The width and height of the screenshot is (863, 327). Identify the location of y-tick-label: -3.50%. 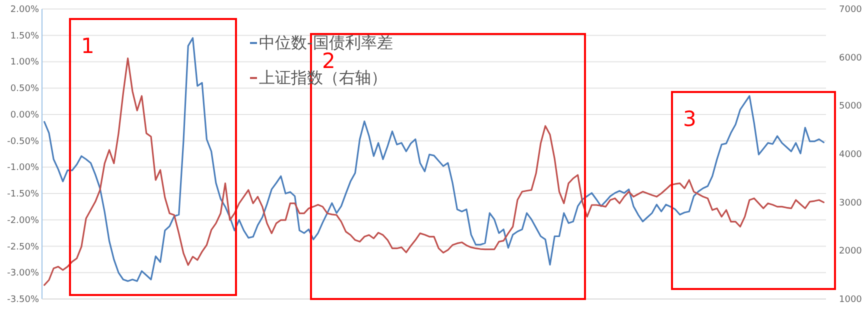
(23, 300).